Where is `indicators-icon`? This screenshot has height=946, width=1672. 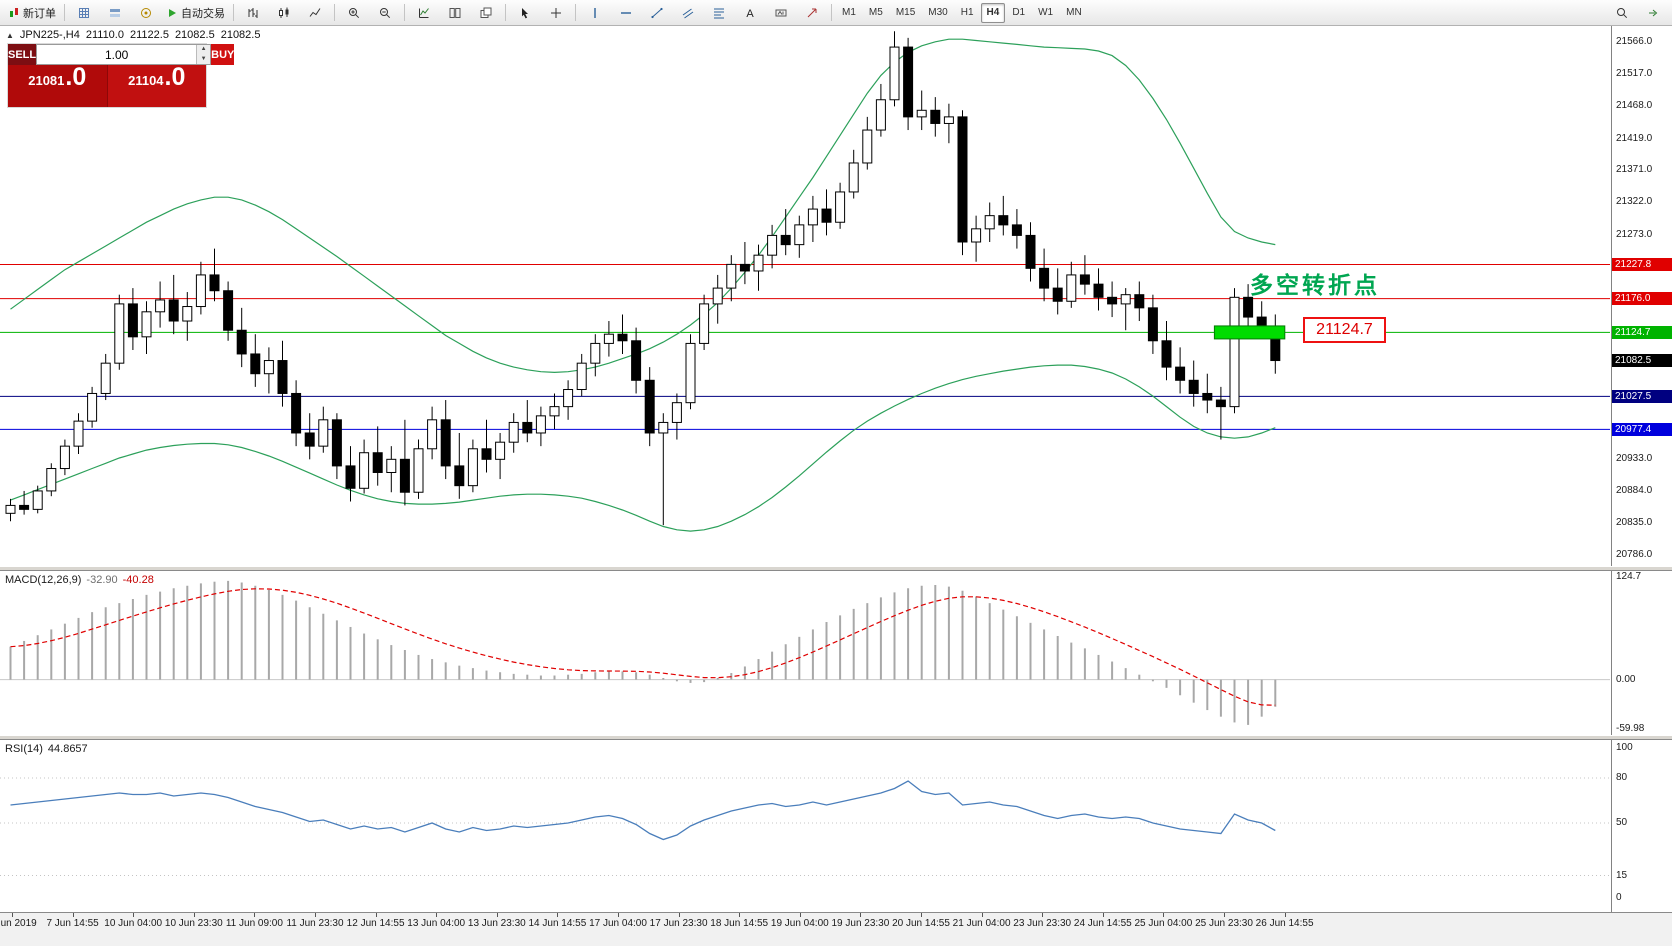
indicators-icon is located at coordinates (424, 12).